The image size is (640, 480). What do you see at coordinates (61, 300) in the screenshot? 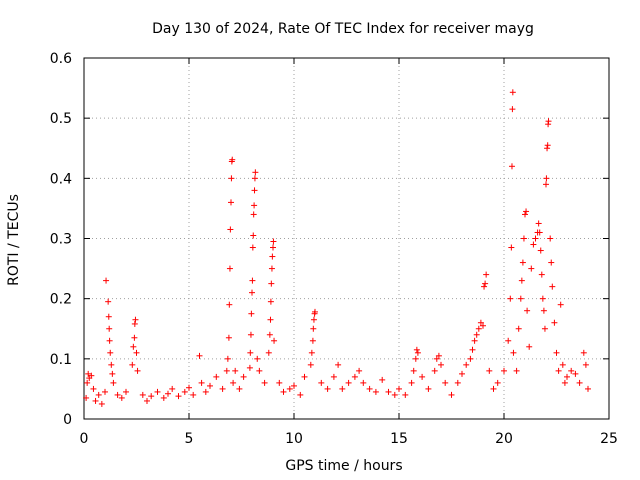
I see `y-tick-label: 0.2` at bounding box center [61, 300].